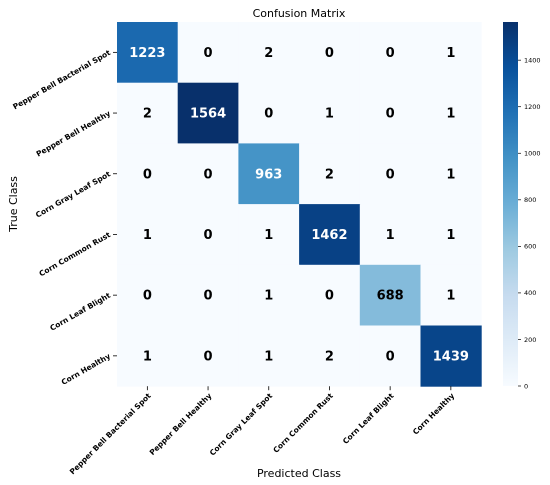  Describe the element at coordinates (530, 293) in the screenshot. I see `colorbar-tick-label: 400` at that location.